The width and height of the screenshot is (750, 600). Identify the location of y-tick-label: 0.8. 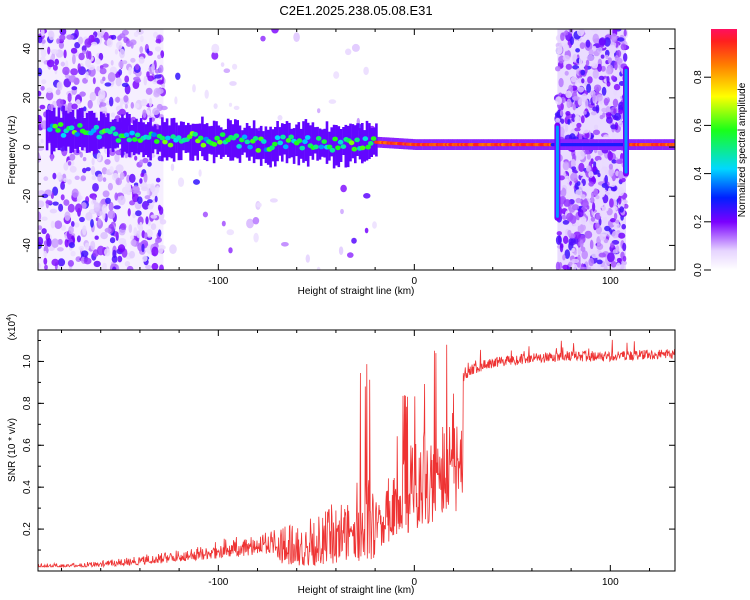
(27, 403).